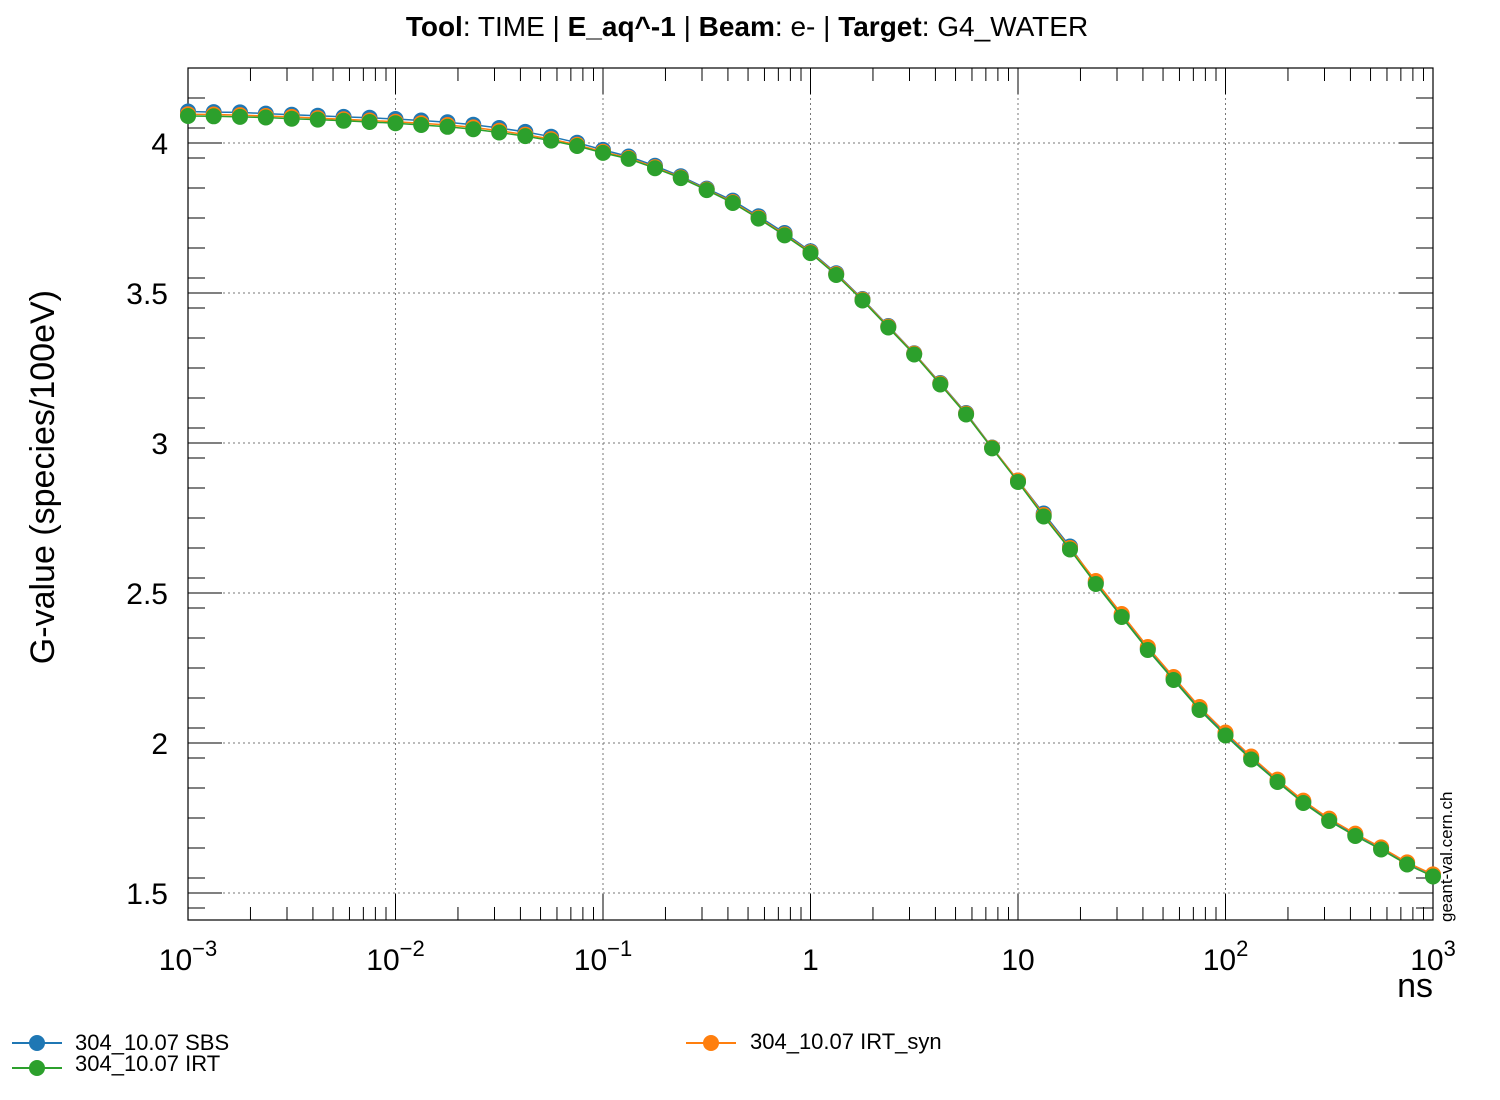 The width and height of the screenshot is (1500, 1100). I want to click on title-beam-value: : e- |, so click(806, 26).